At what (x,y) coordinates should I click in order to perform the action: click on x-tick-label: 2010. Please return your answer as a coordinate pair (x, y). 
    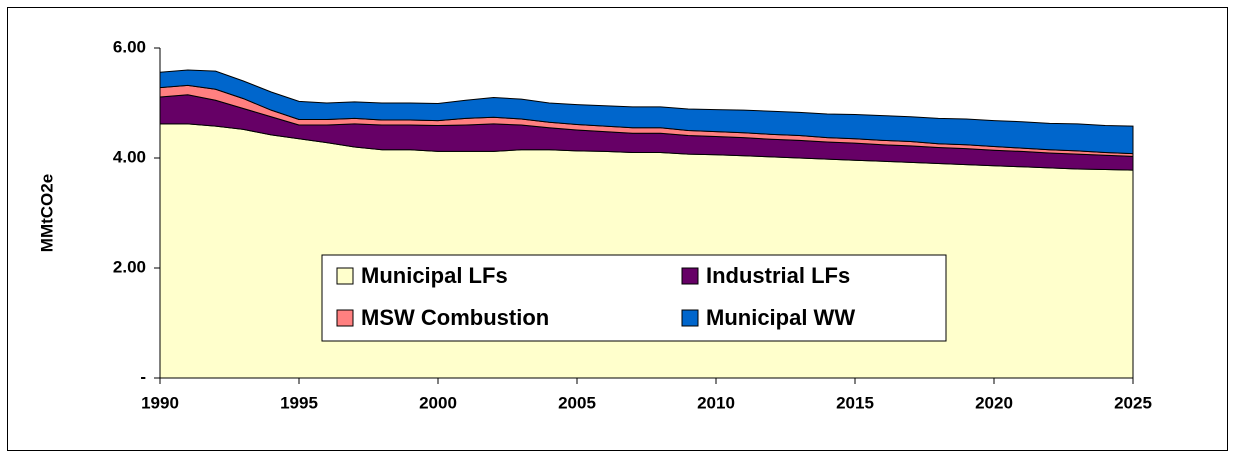
    Looking at the image, I should click on (716, 402).